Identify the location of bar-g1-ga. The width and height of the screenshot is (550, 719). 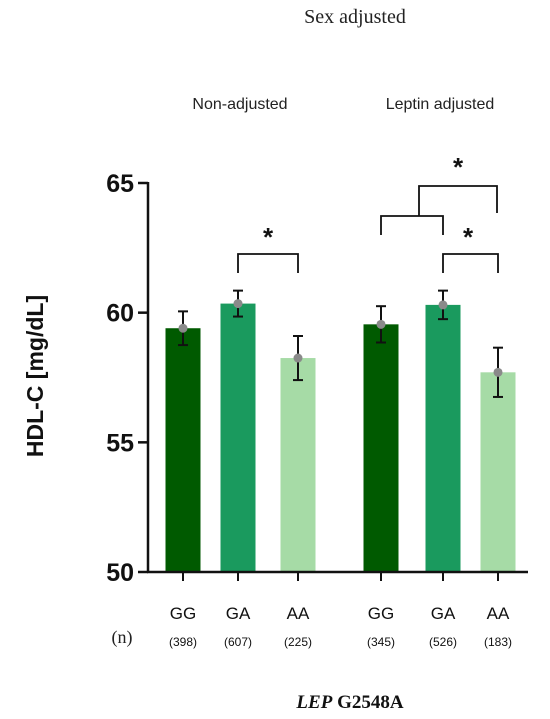
(443, 438).